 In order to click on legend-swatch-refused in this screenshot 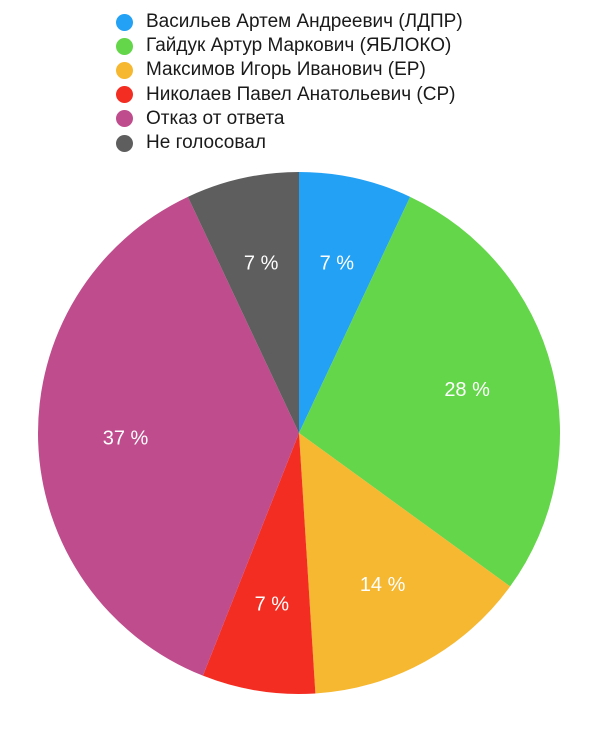, I will do `click(124, 119)`.